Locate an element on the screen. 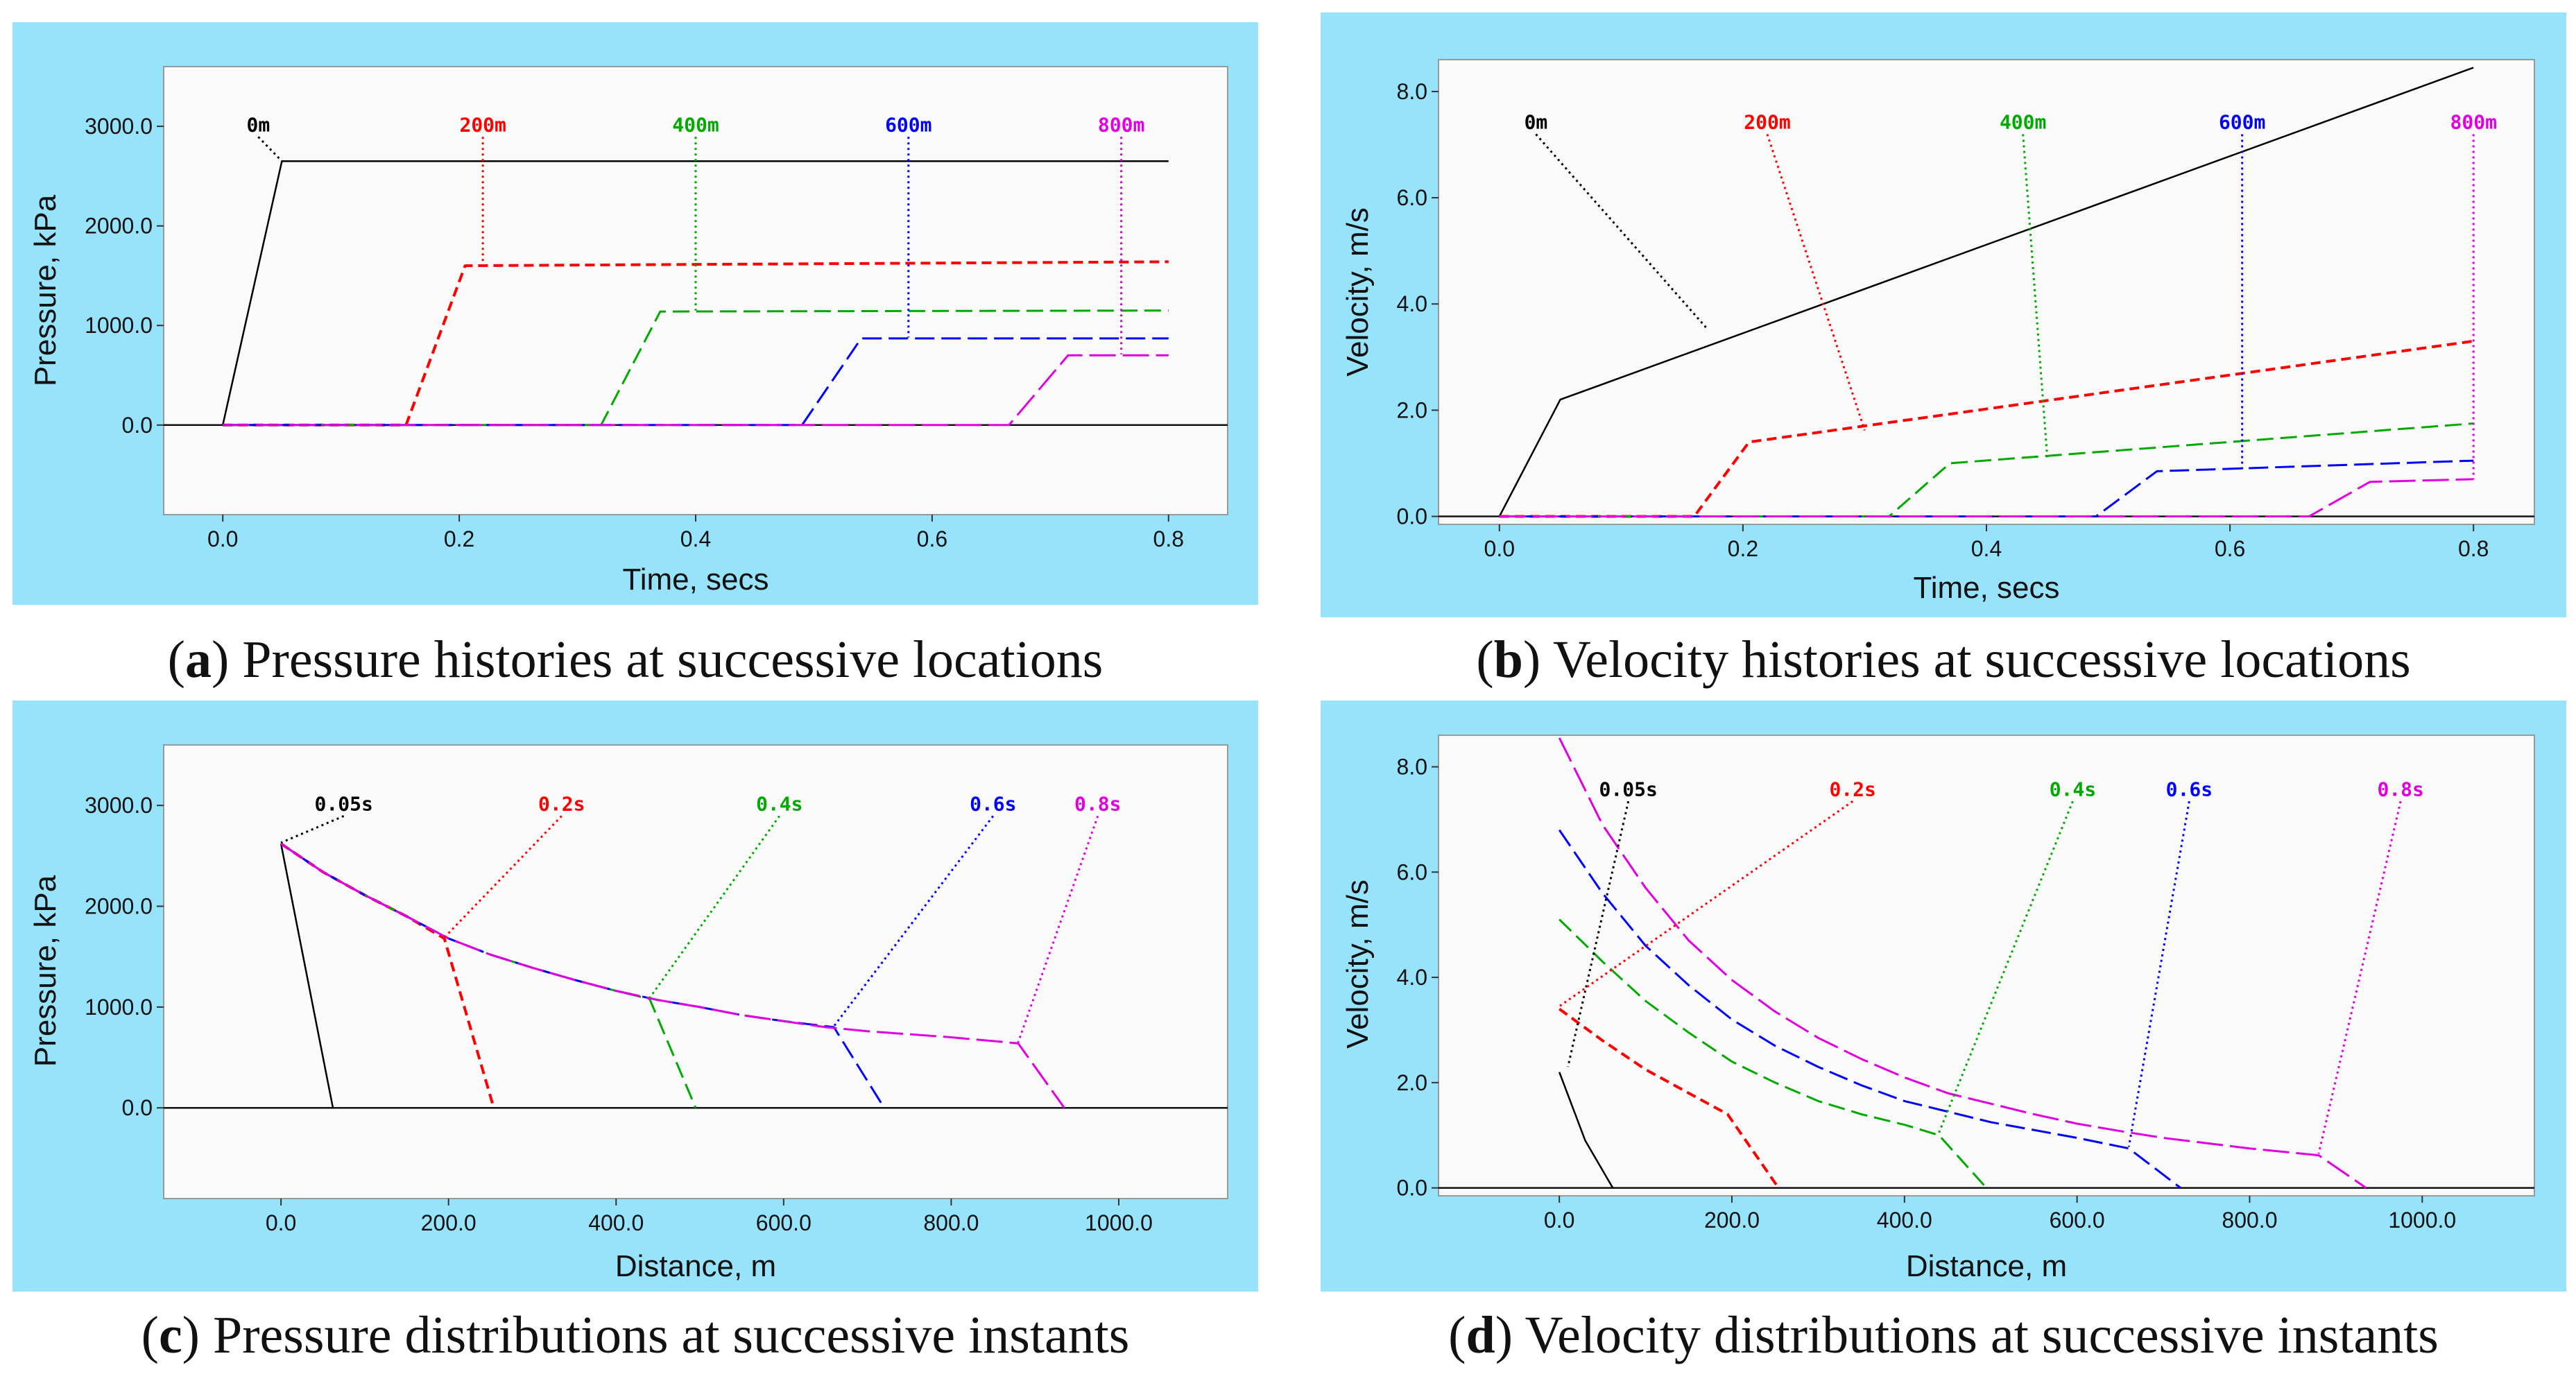 The height and width of the screenshot is (1381, 2576). panel-d-plot-area is located at coordinates (1986, 965).